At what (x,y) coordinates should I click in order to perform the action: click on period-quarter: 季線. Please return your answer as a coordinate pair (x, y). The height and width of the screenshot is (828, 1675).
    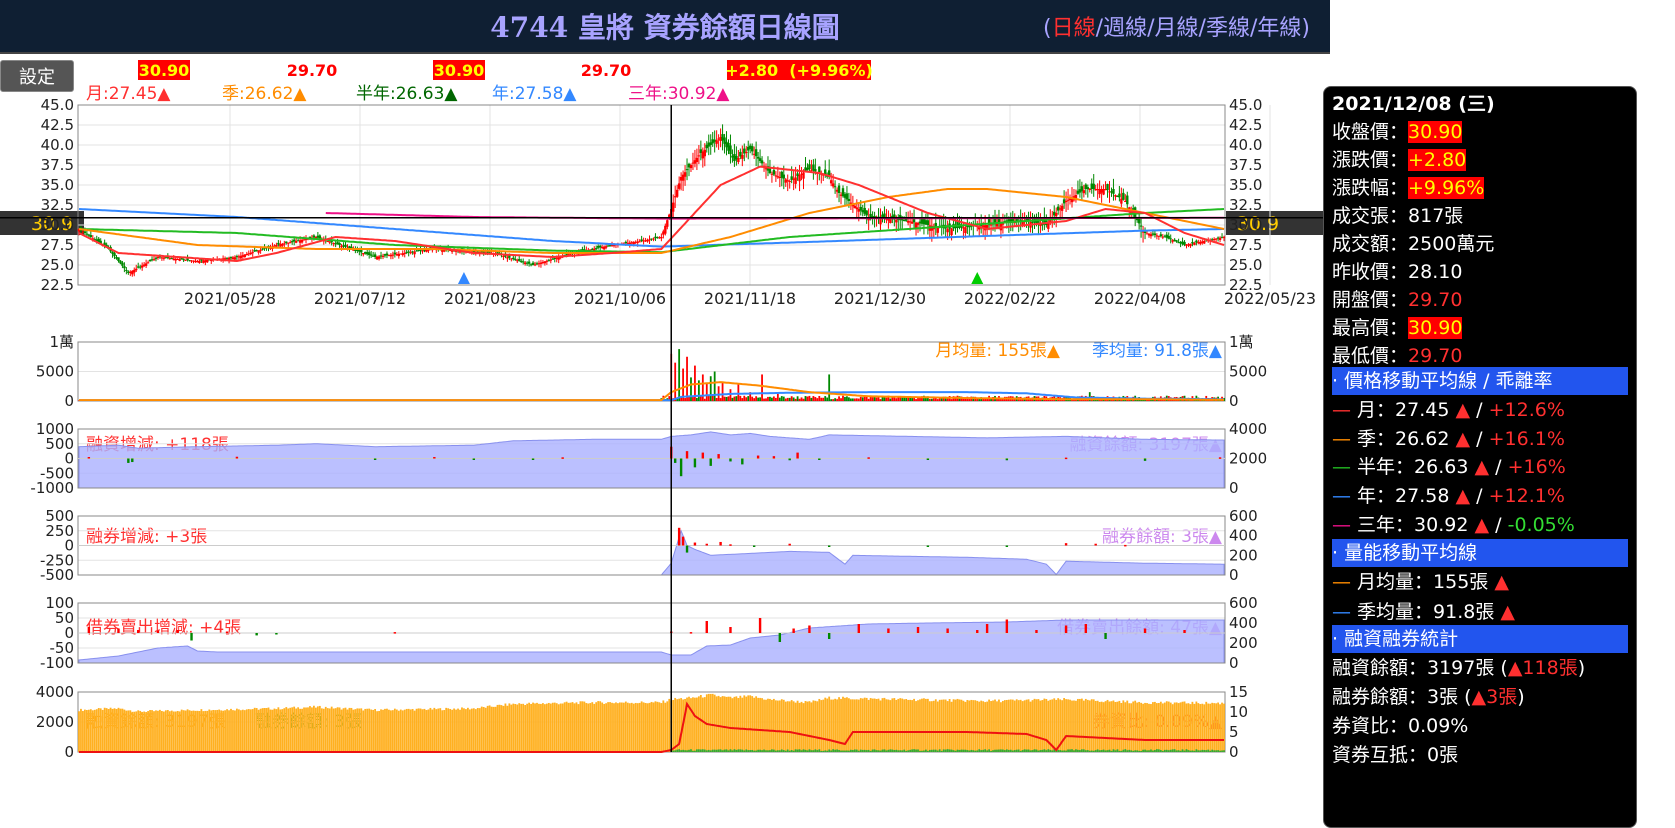
    Looking at the image, I should click on (1227, 28).